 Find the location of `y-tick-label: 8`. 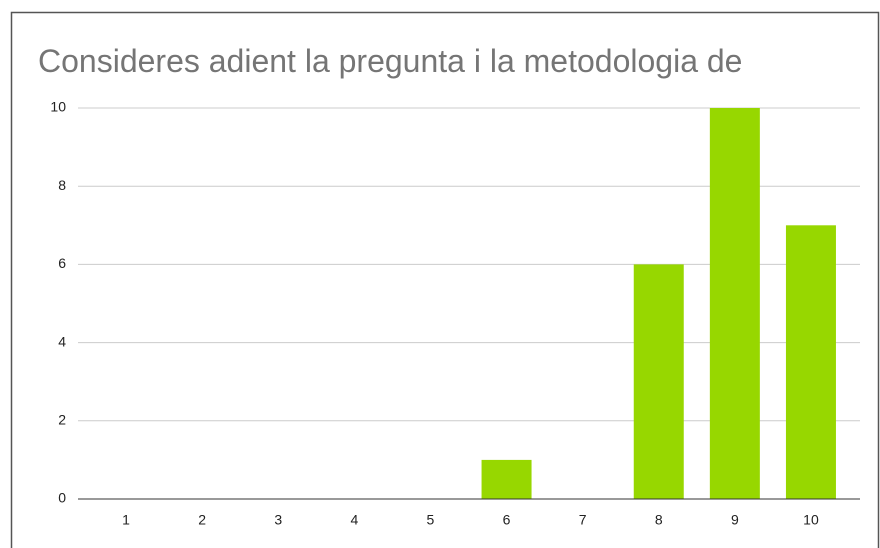

y-tick-label: 8 is located at coordinates (62, 185).